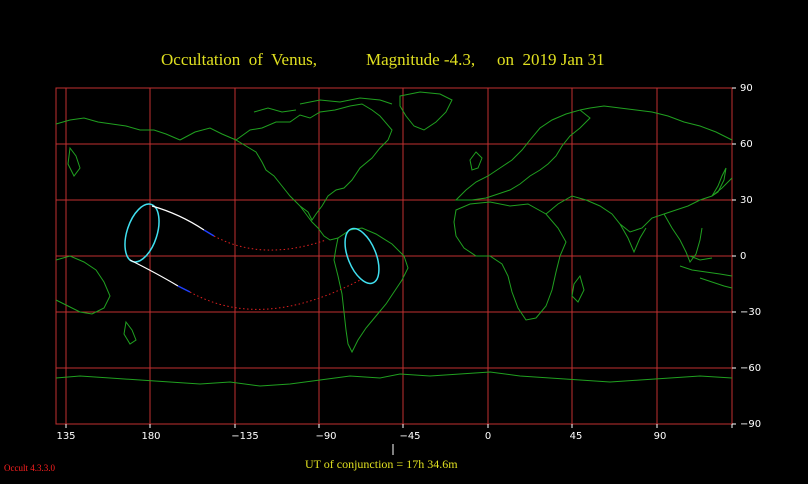  Describe the element at coordinates (130, 332) in the screenshot. I see `coast-new-zealand` at that location.